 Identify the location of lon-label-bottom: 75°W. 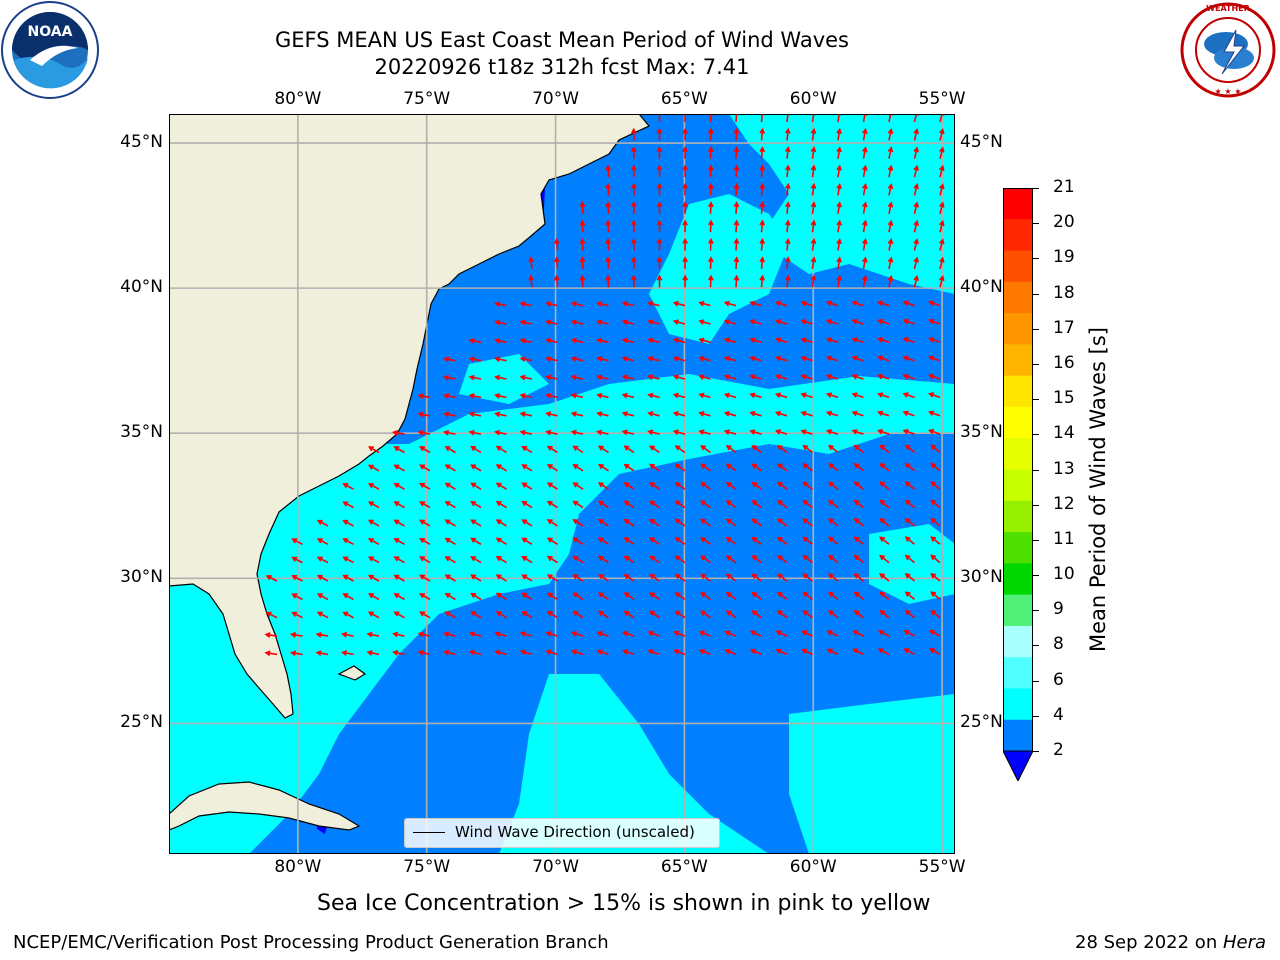
(427, 867).